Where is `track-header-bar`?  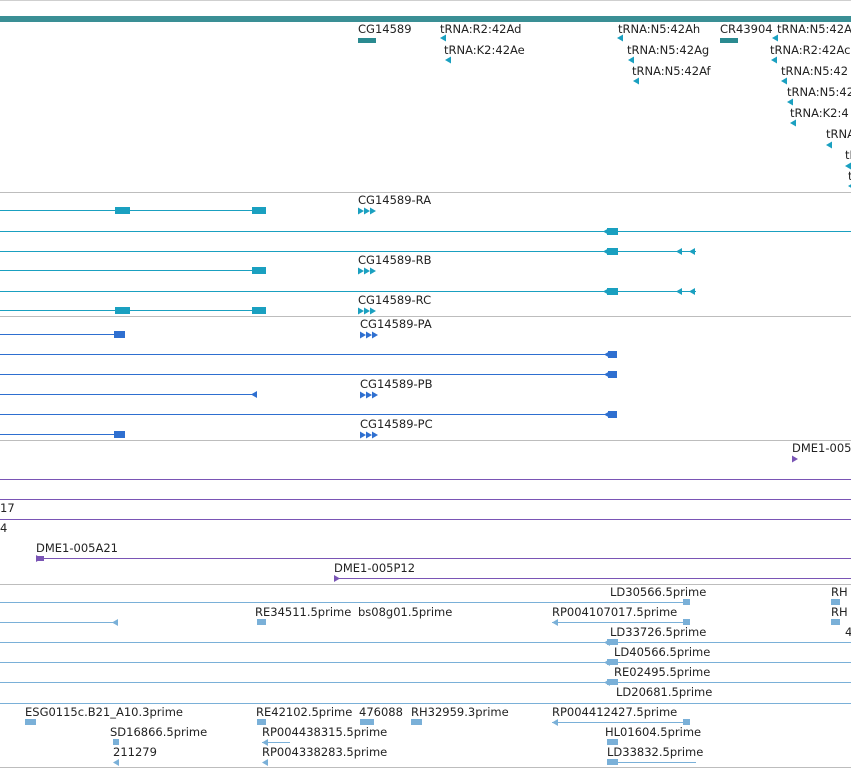 track-header-bar is located at coordinates (425, 19).